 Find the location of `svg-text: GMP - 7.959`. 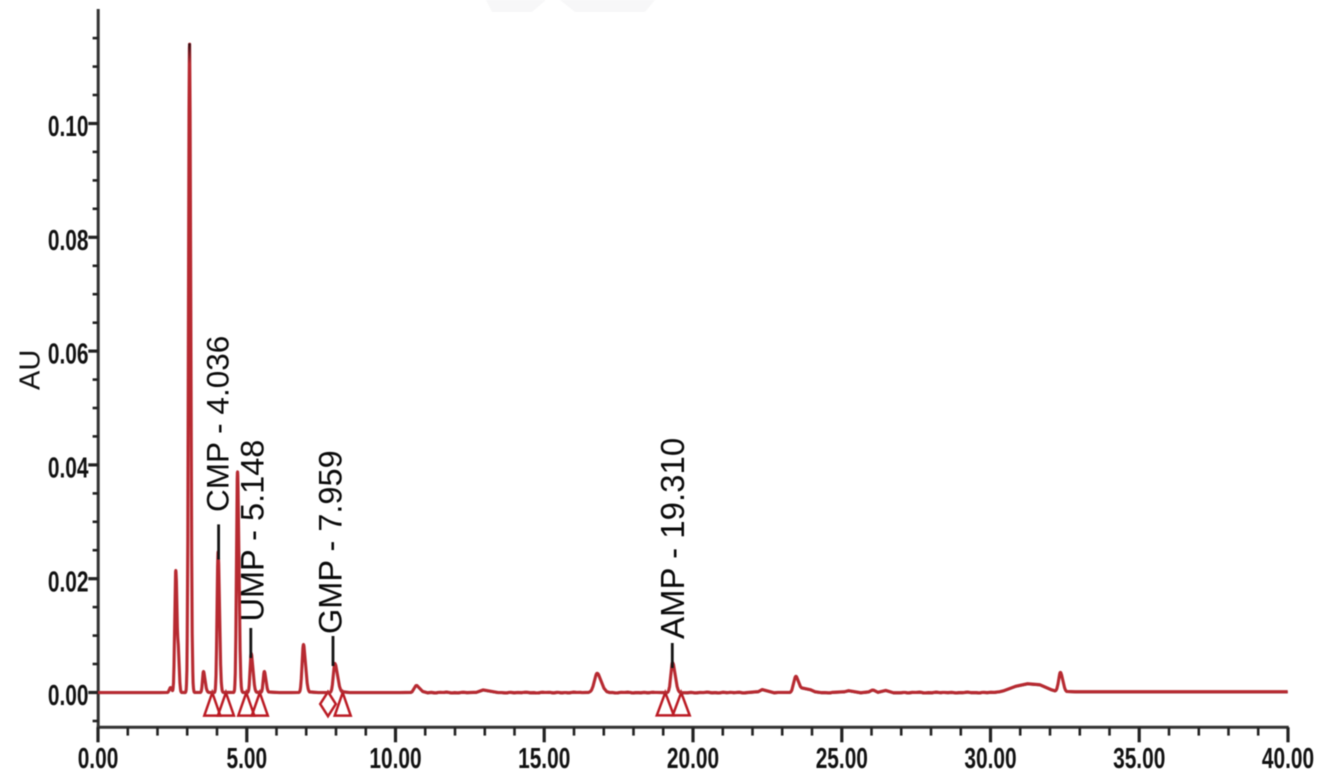

svg-text: GMP - 7.959 is located at coordinates (330, 542).